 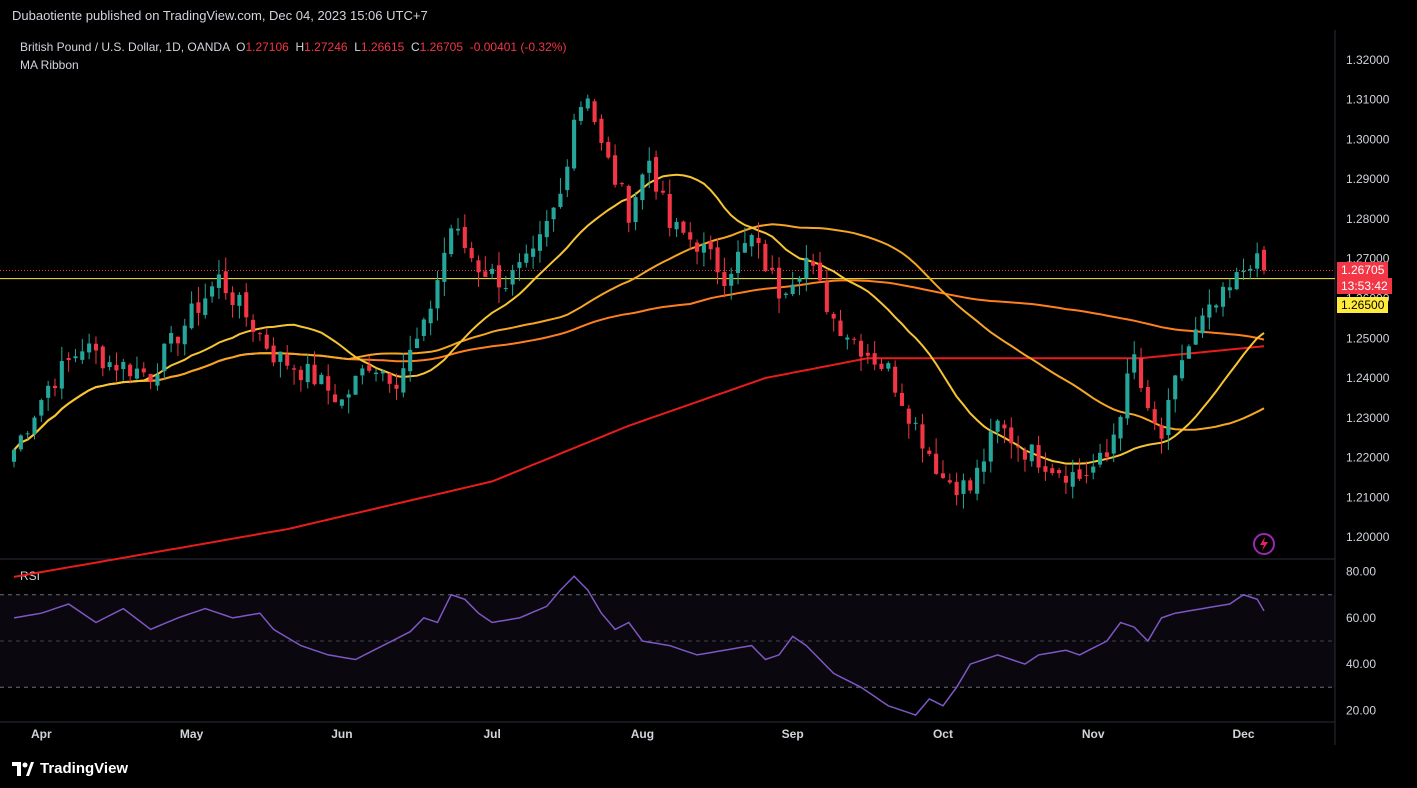 What do you see at coordinates (382, 47) in the screenshot?
I see `low-value: 1.26615` at bounding box center [382, 47].